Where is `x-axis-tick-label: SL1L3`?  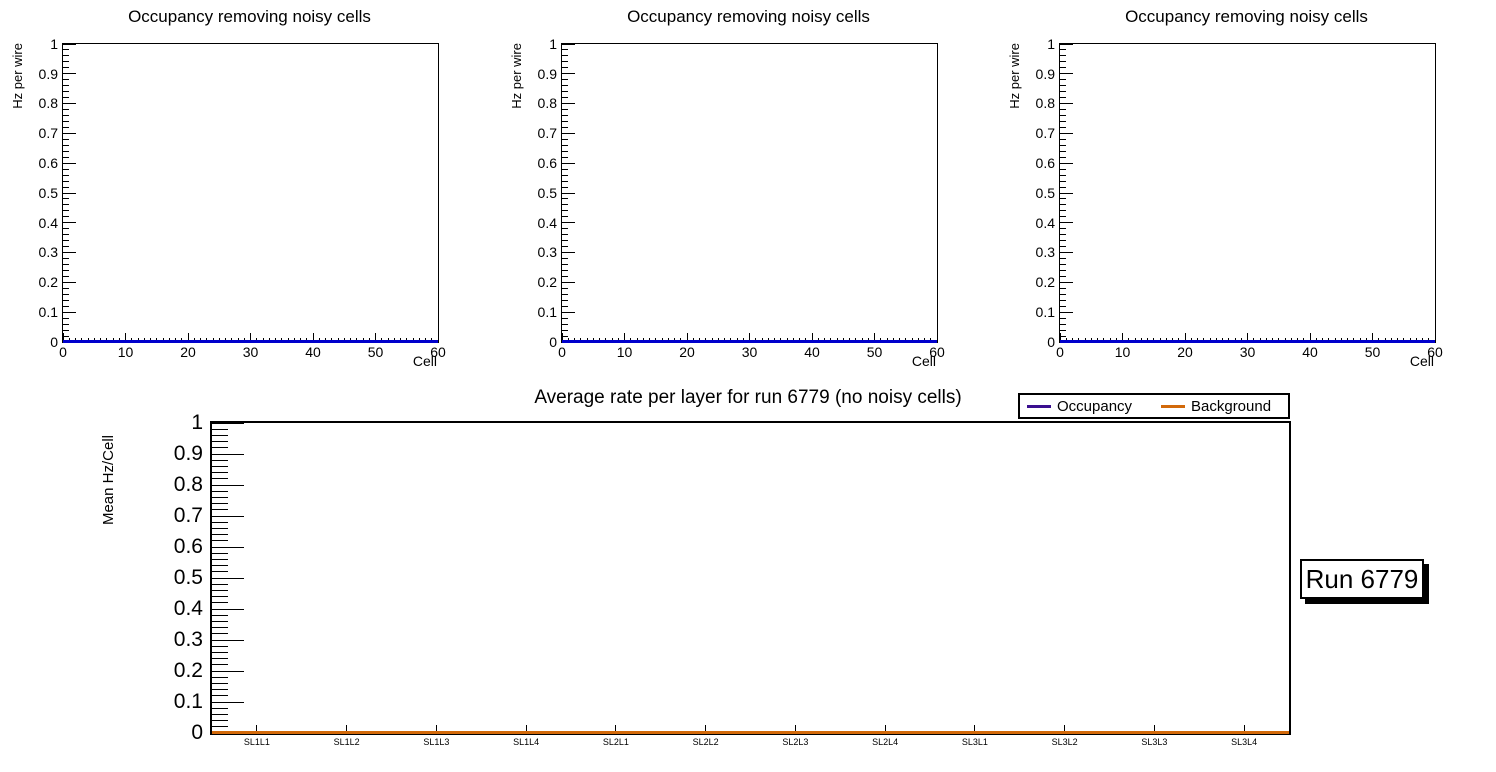
x-axis-tick-label: SL1L3 is located at coordinates (436, 742).